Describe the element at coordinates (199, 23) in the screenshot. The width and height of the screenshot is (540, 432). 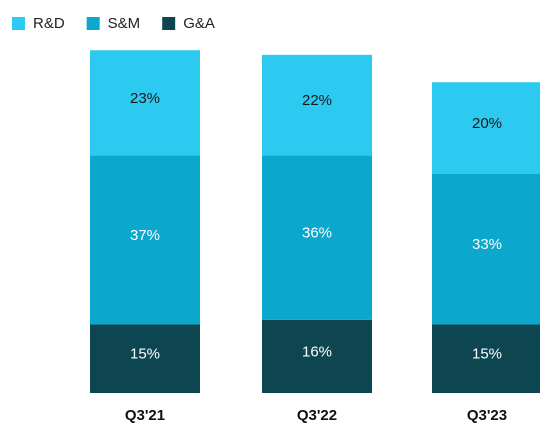
I see `legend-label: G&A` at that location.